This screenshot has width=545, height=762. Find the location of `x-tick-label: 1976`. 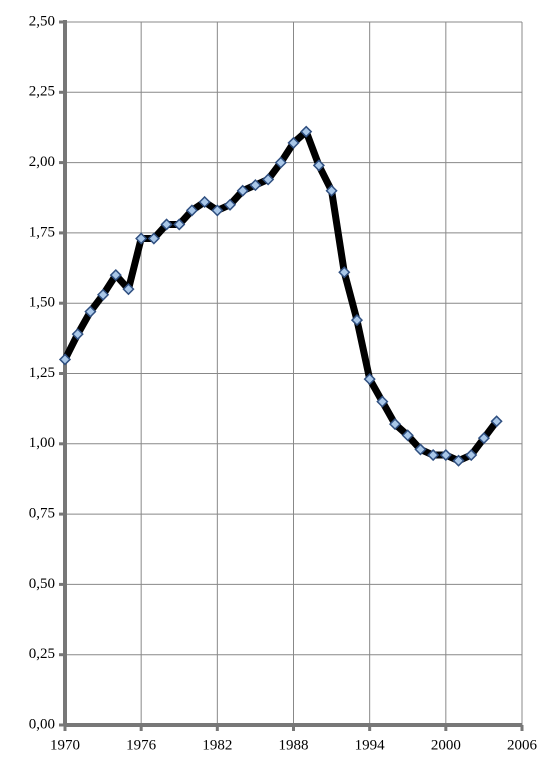

x-tick-label: 1976 is located at coordinates (141, 745).